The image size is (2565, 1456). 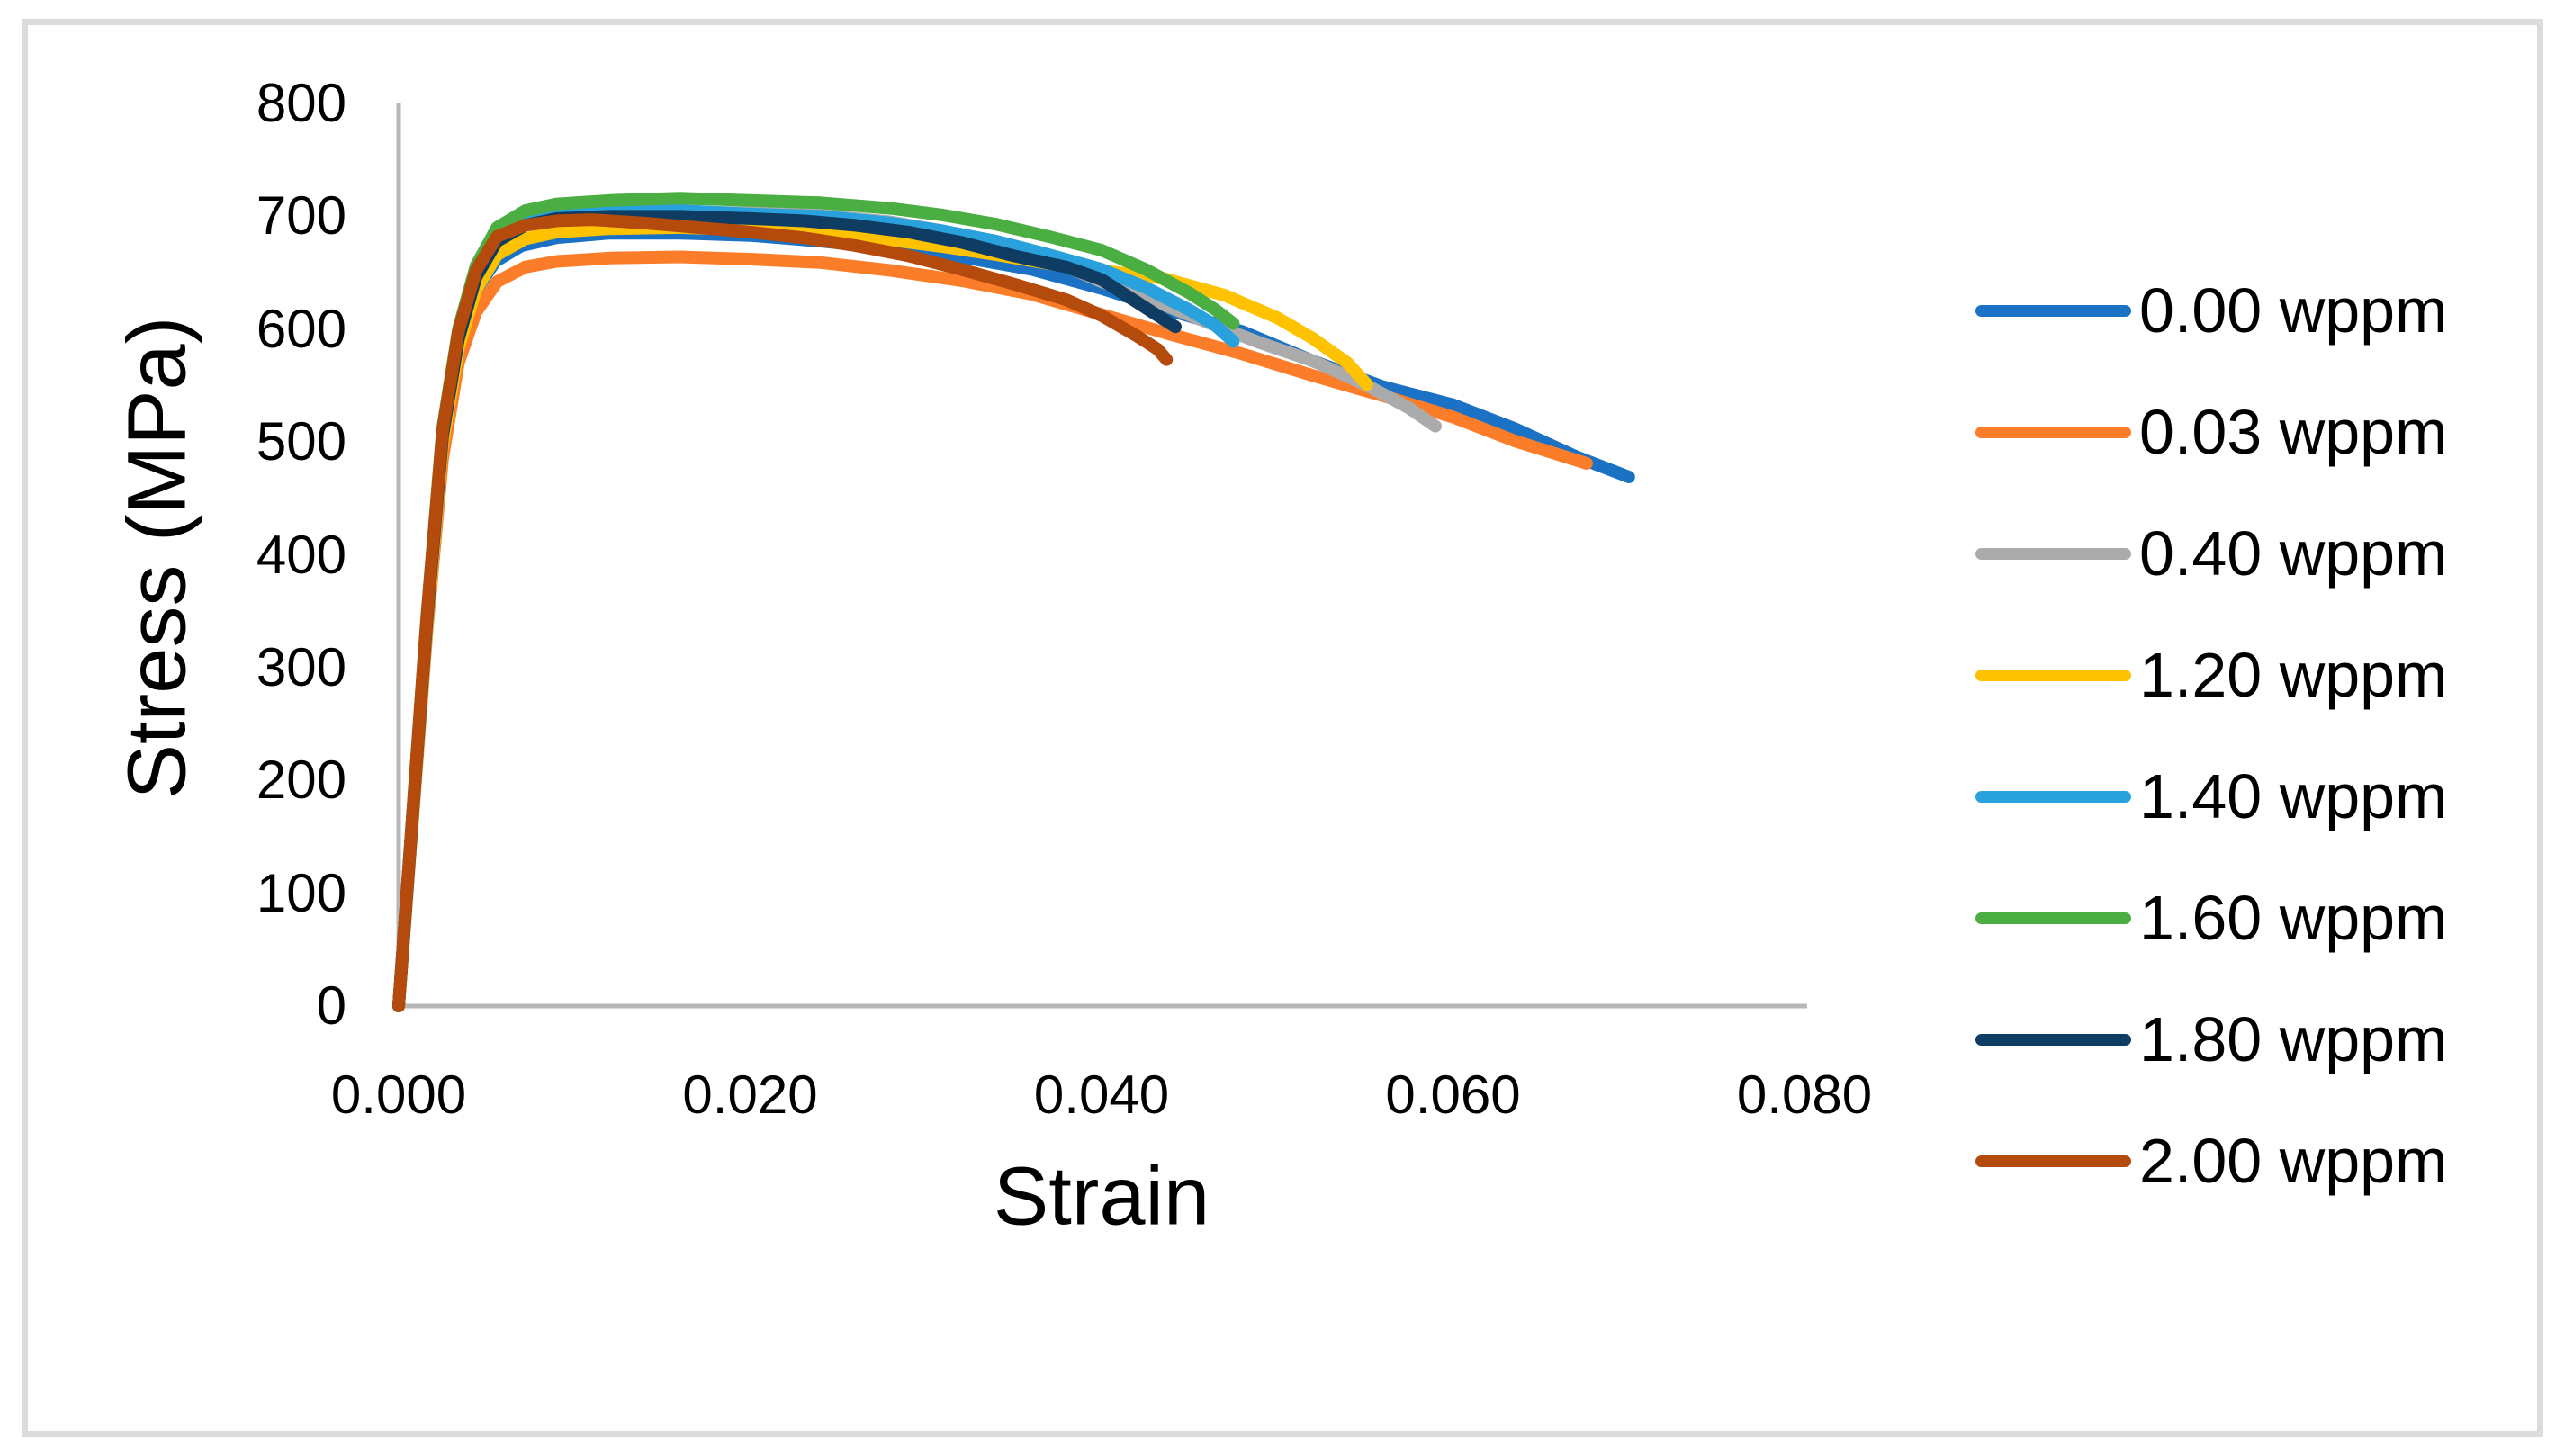 I want to click on y-tick-label: 600, so click(x=301, y=328).